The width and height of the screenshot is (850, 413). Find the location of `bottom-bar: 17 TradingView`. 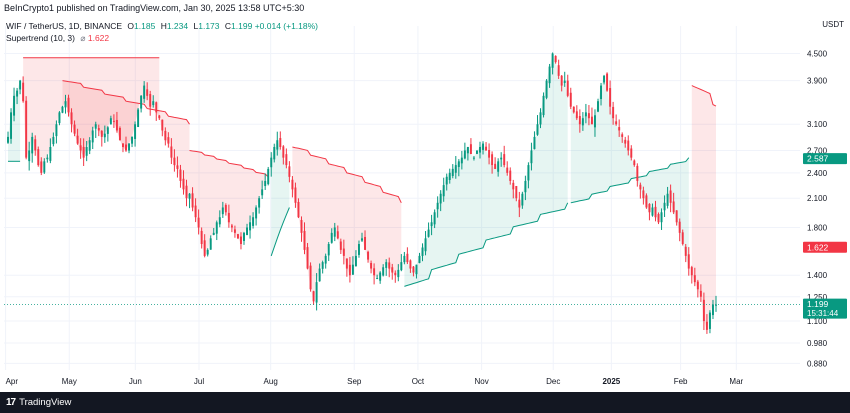

bottom-bar: 17 TradingView is located at coordinates (425, 402).